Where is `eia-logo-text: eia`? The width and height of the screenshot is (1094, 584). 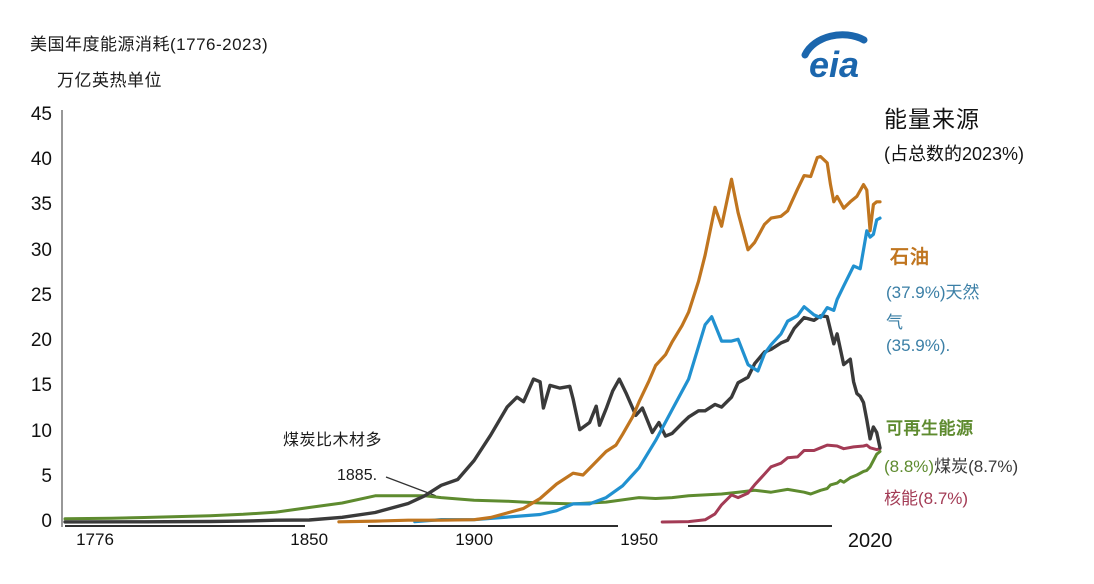
eia-logo-text: eia is located at coordinates (834, 64).